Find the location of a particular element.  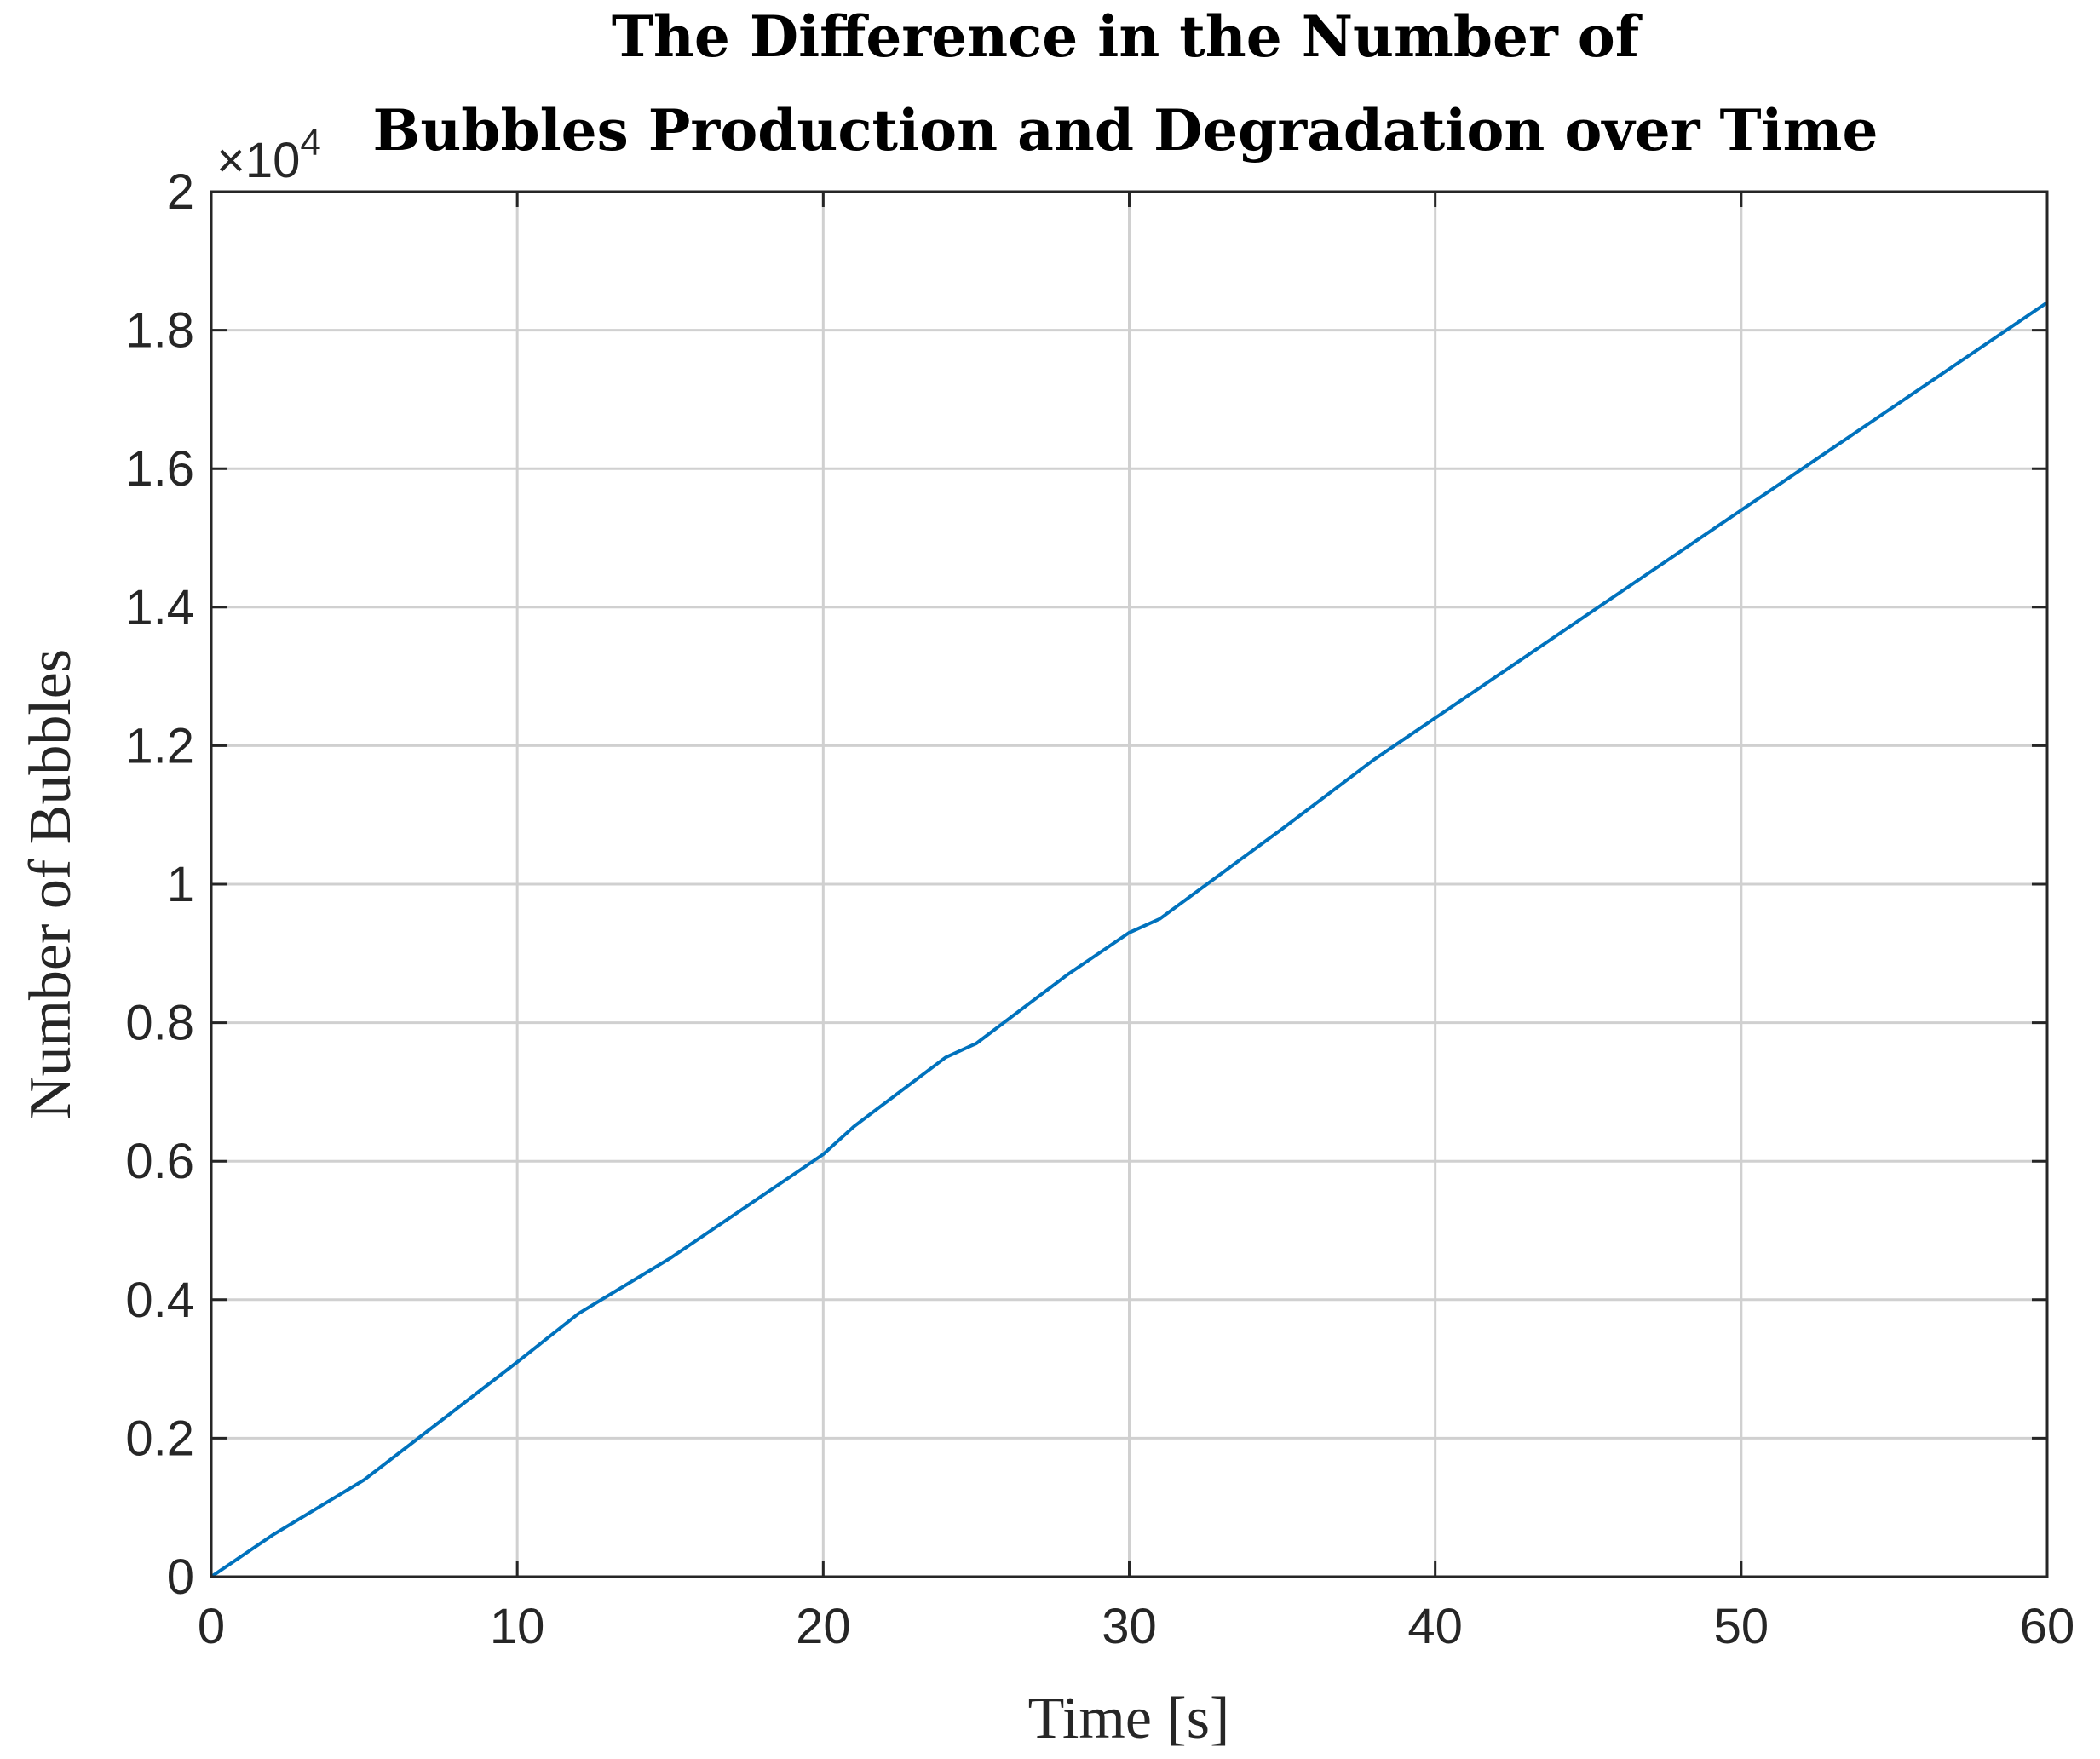

y-tick-label: 1.6 is located at coordinates (159, 469).